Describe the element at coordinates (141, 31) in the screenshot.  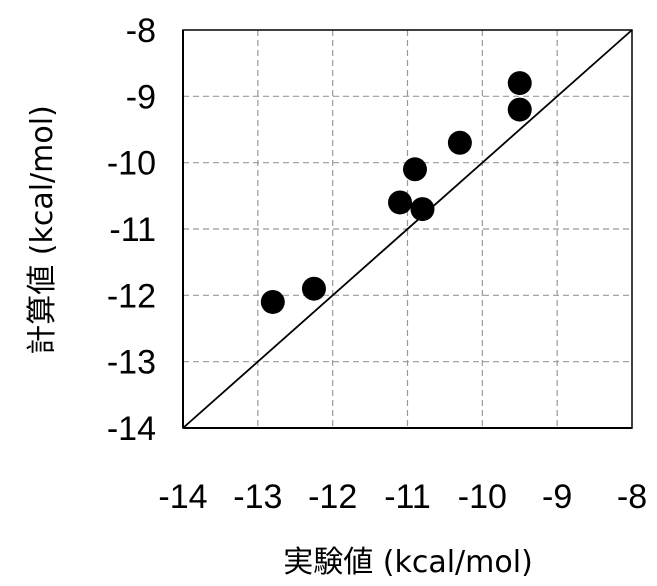
I see `y-tick-label: -8` at that location.